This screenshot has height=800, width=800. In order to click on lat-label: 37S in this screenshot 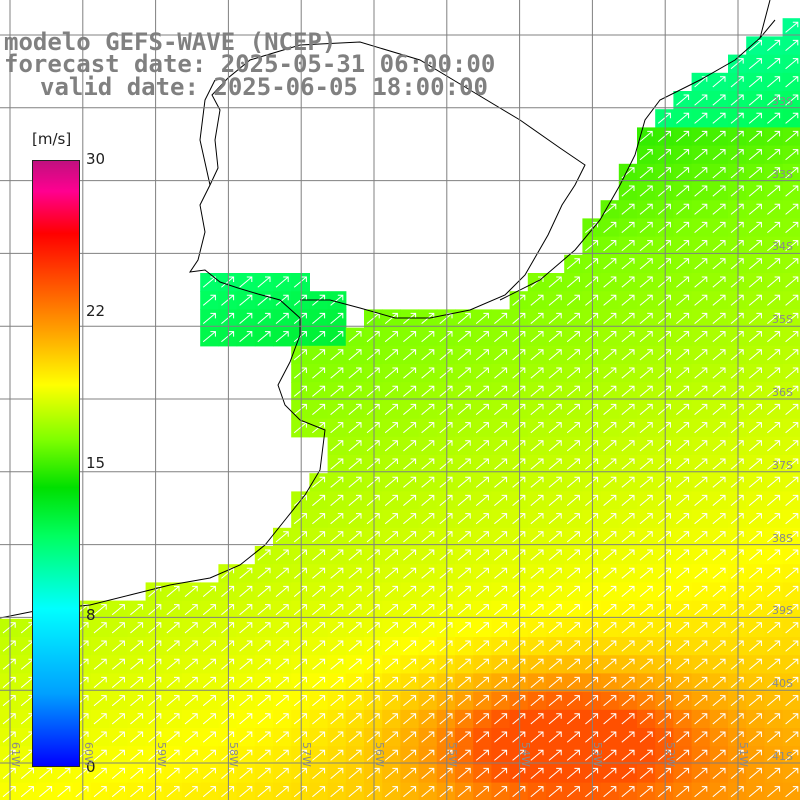, I will do `click(782, 465)`.